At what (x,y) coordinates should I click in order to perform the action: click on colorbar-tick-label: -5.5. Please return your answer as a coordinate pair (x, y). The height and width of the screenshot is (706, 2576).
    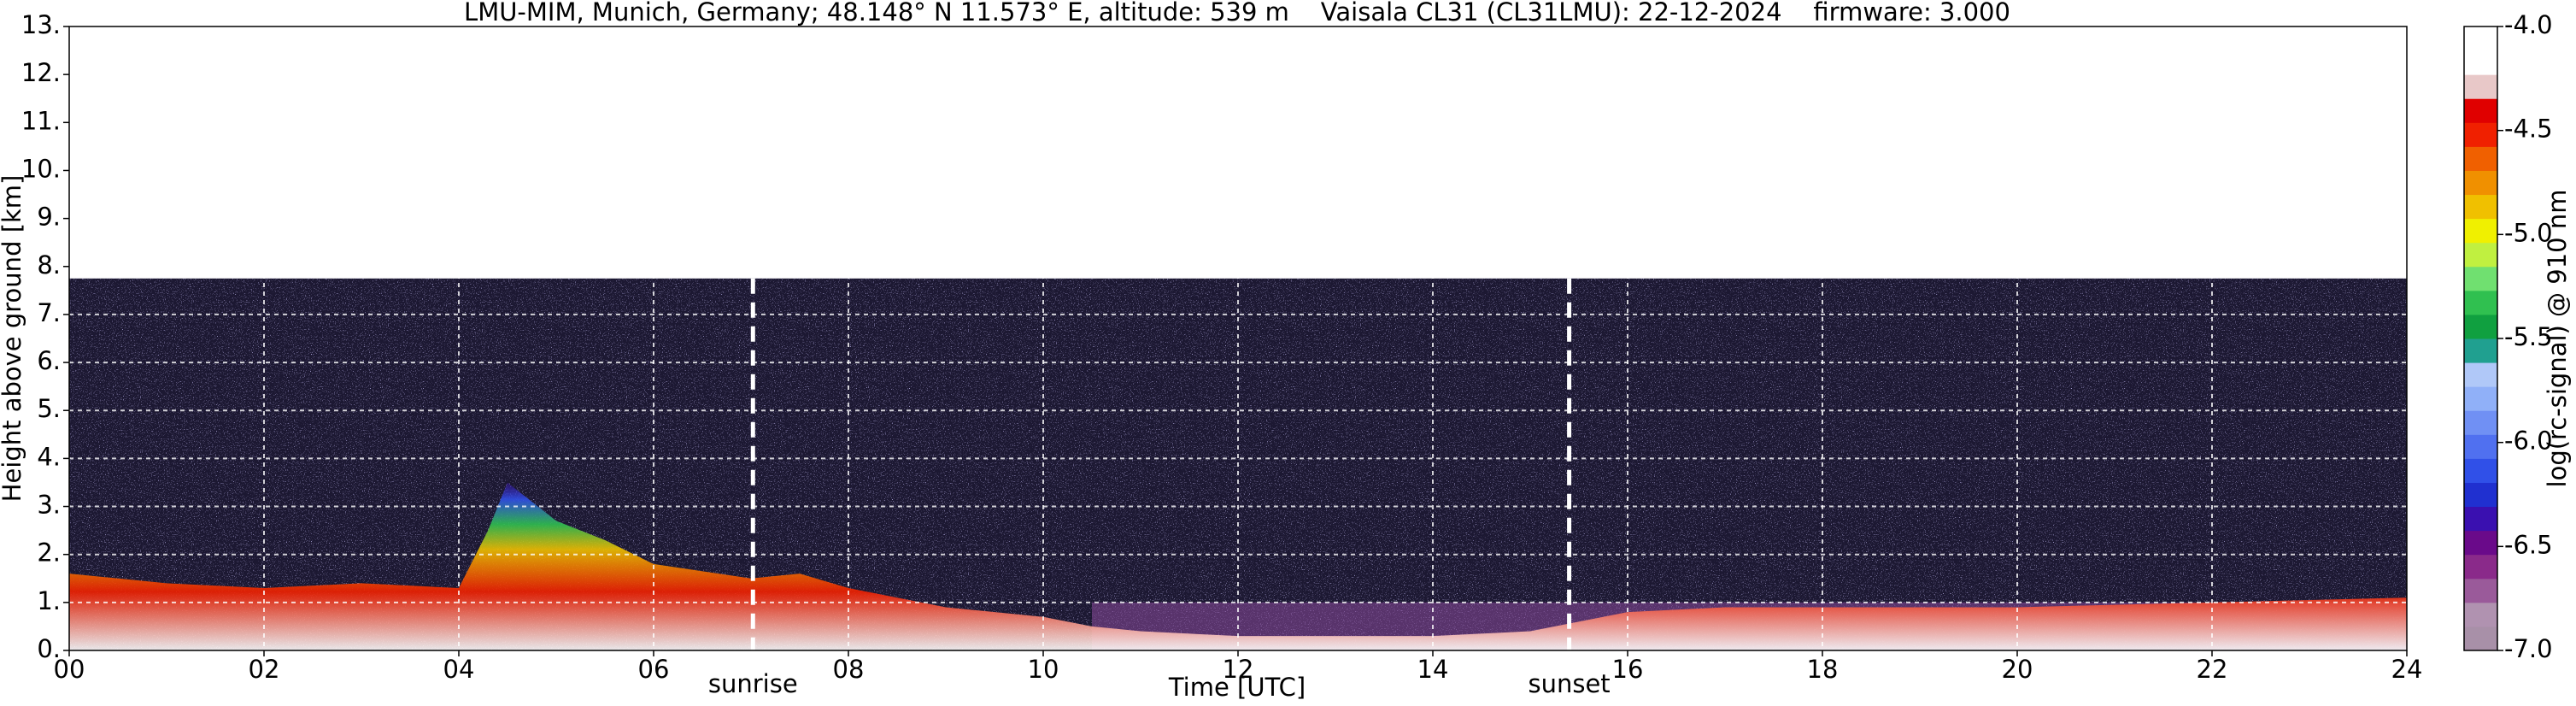
    Looking at the image, I should click on (2528, 336).